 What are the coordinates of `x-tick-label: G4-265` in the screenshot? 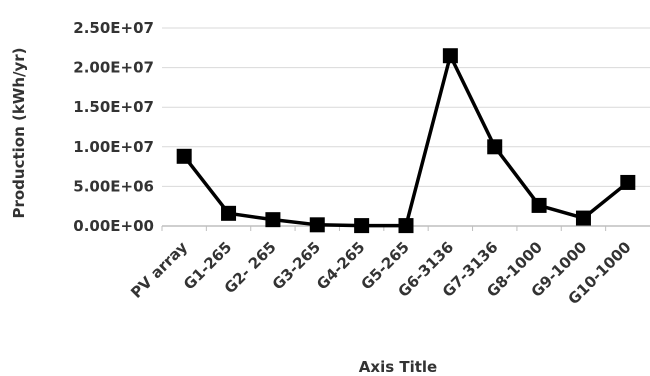 It's located at (340, 265).